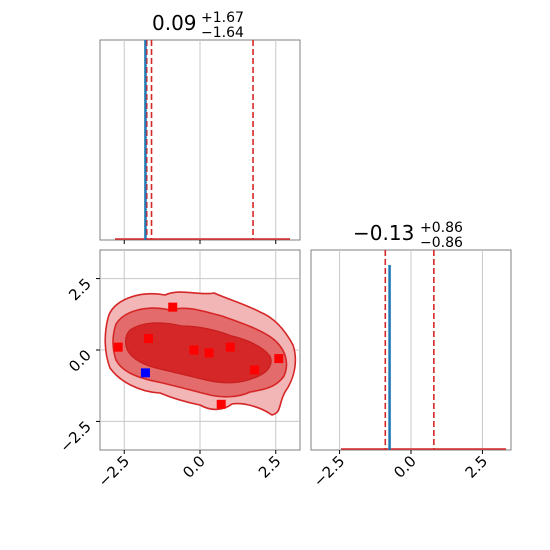 This screenshot has width=550, height=550. Describe the element at coordinates (405, 467) in the screenshot. I see `panel2-xtick-label: 0.0` at that location.